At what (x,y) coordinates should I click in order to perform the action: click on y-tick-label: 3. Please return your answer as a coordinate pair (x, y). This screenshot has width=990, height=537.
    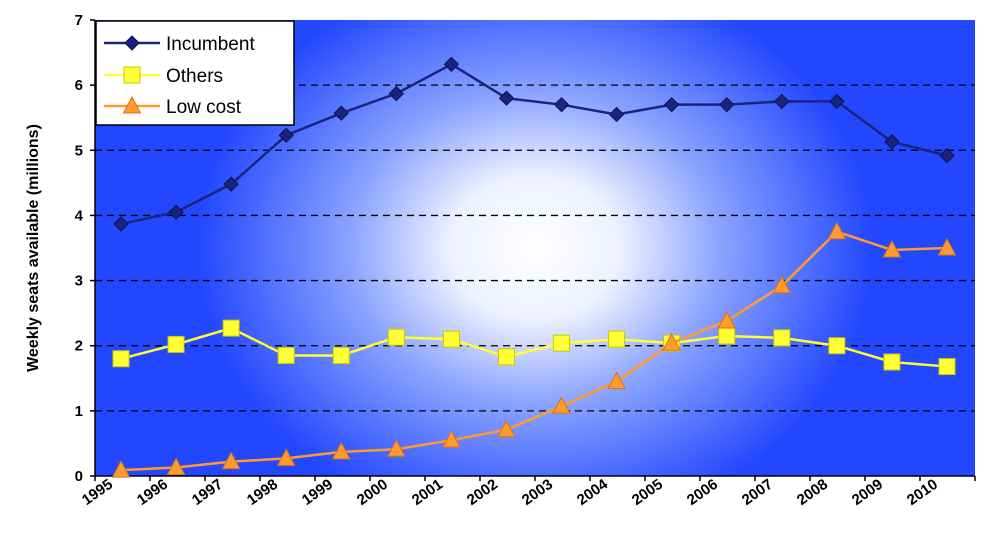
    Looking at the image, I should click on (79, 281).